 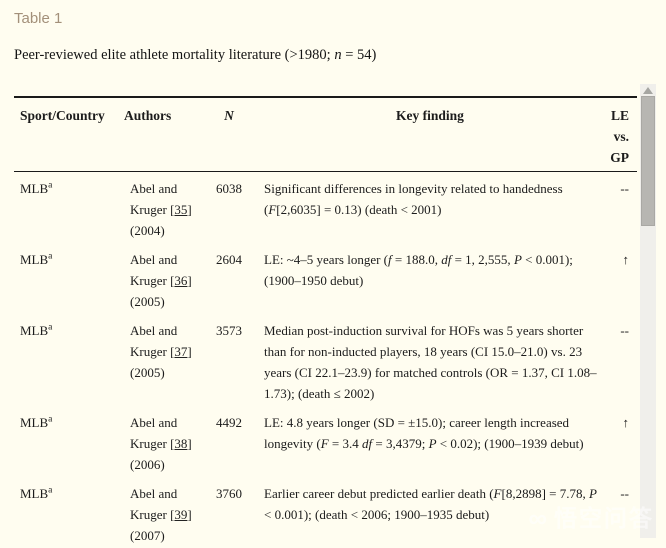 I want to click on year-label: (2006), so click(x=147, y=464).